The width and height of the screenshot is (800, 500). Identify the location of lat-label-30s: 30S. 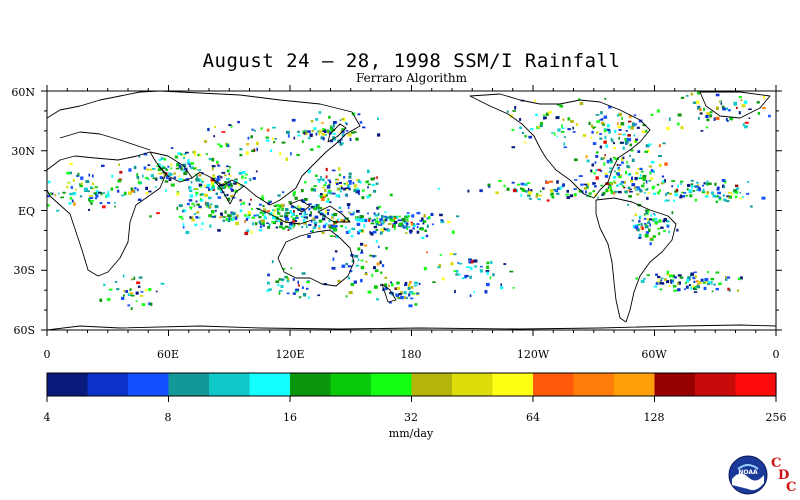
(24, 270).